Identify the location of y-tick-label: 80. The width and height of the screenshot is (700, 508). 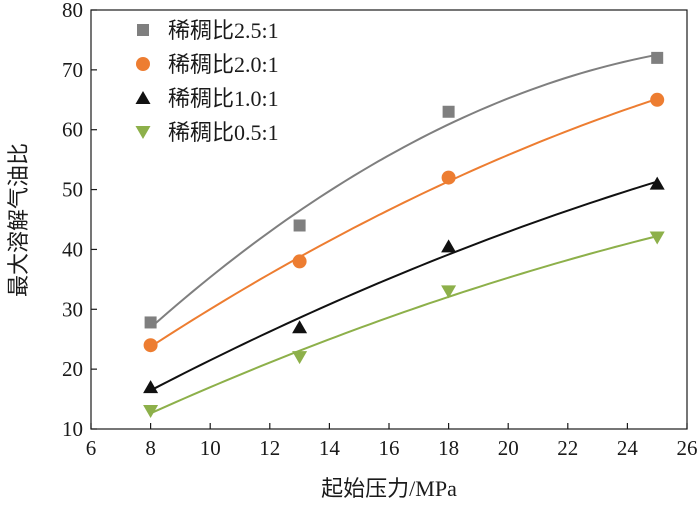
(72, 11).